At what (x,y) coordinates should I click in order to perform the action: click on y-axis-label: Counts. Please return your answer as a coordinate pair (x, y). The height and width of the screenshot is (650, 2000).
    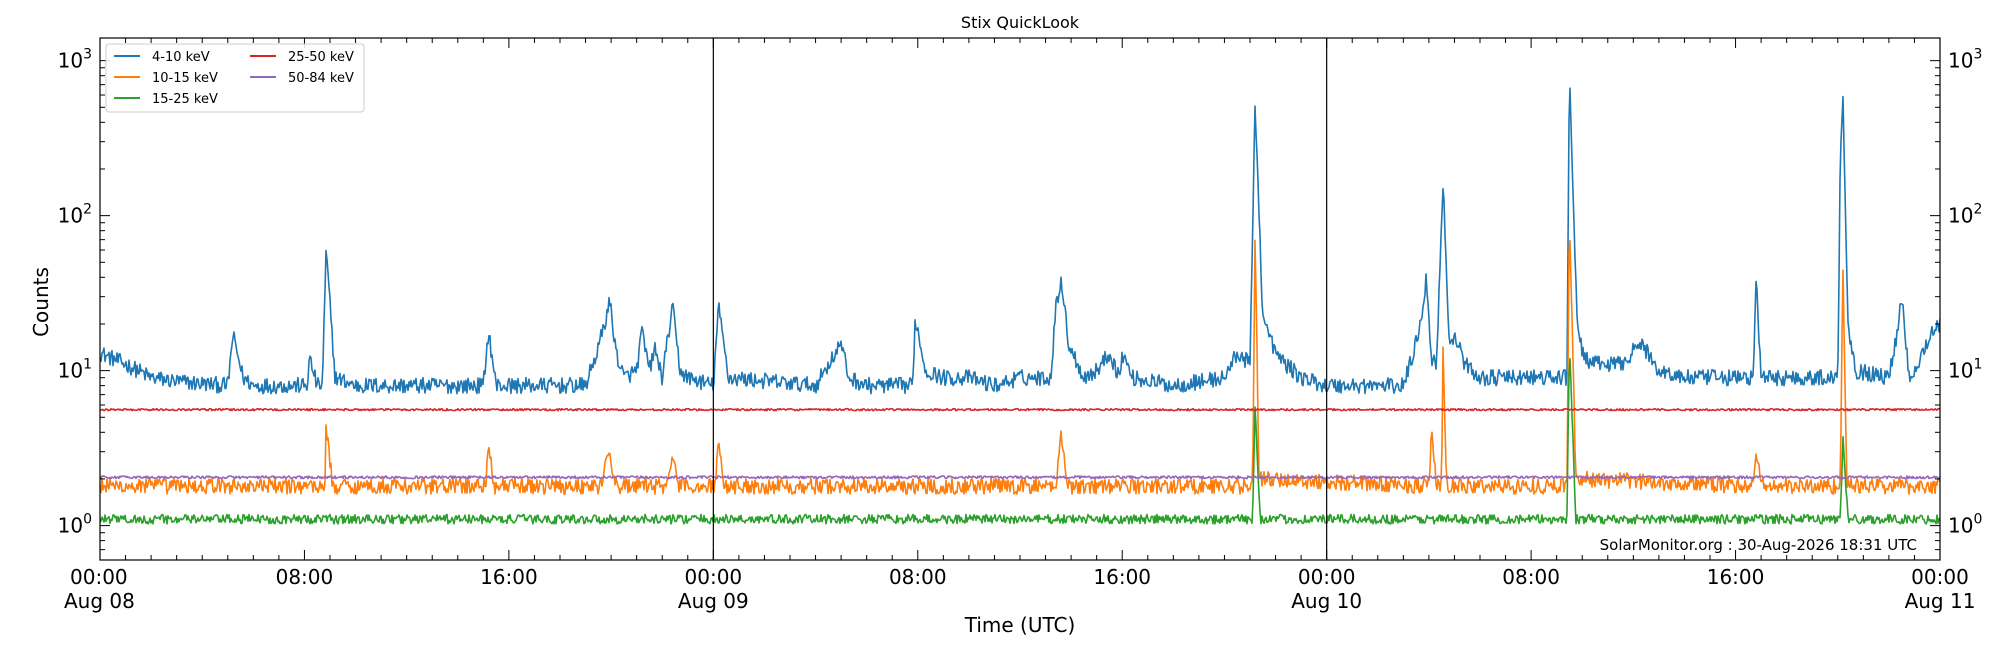
    Looking at the image, I should click on (41, 302).